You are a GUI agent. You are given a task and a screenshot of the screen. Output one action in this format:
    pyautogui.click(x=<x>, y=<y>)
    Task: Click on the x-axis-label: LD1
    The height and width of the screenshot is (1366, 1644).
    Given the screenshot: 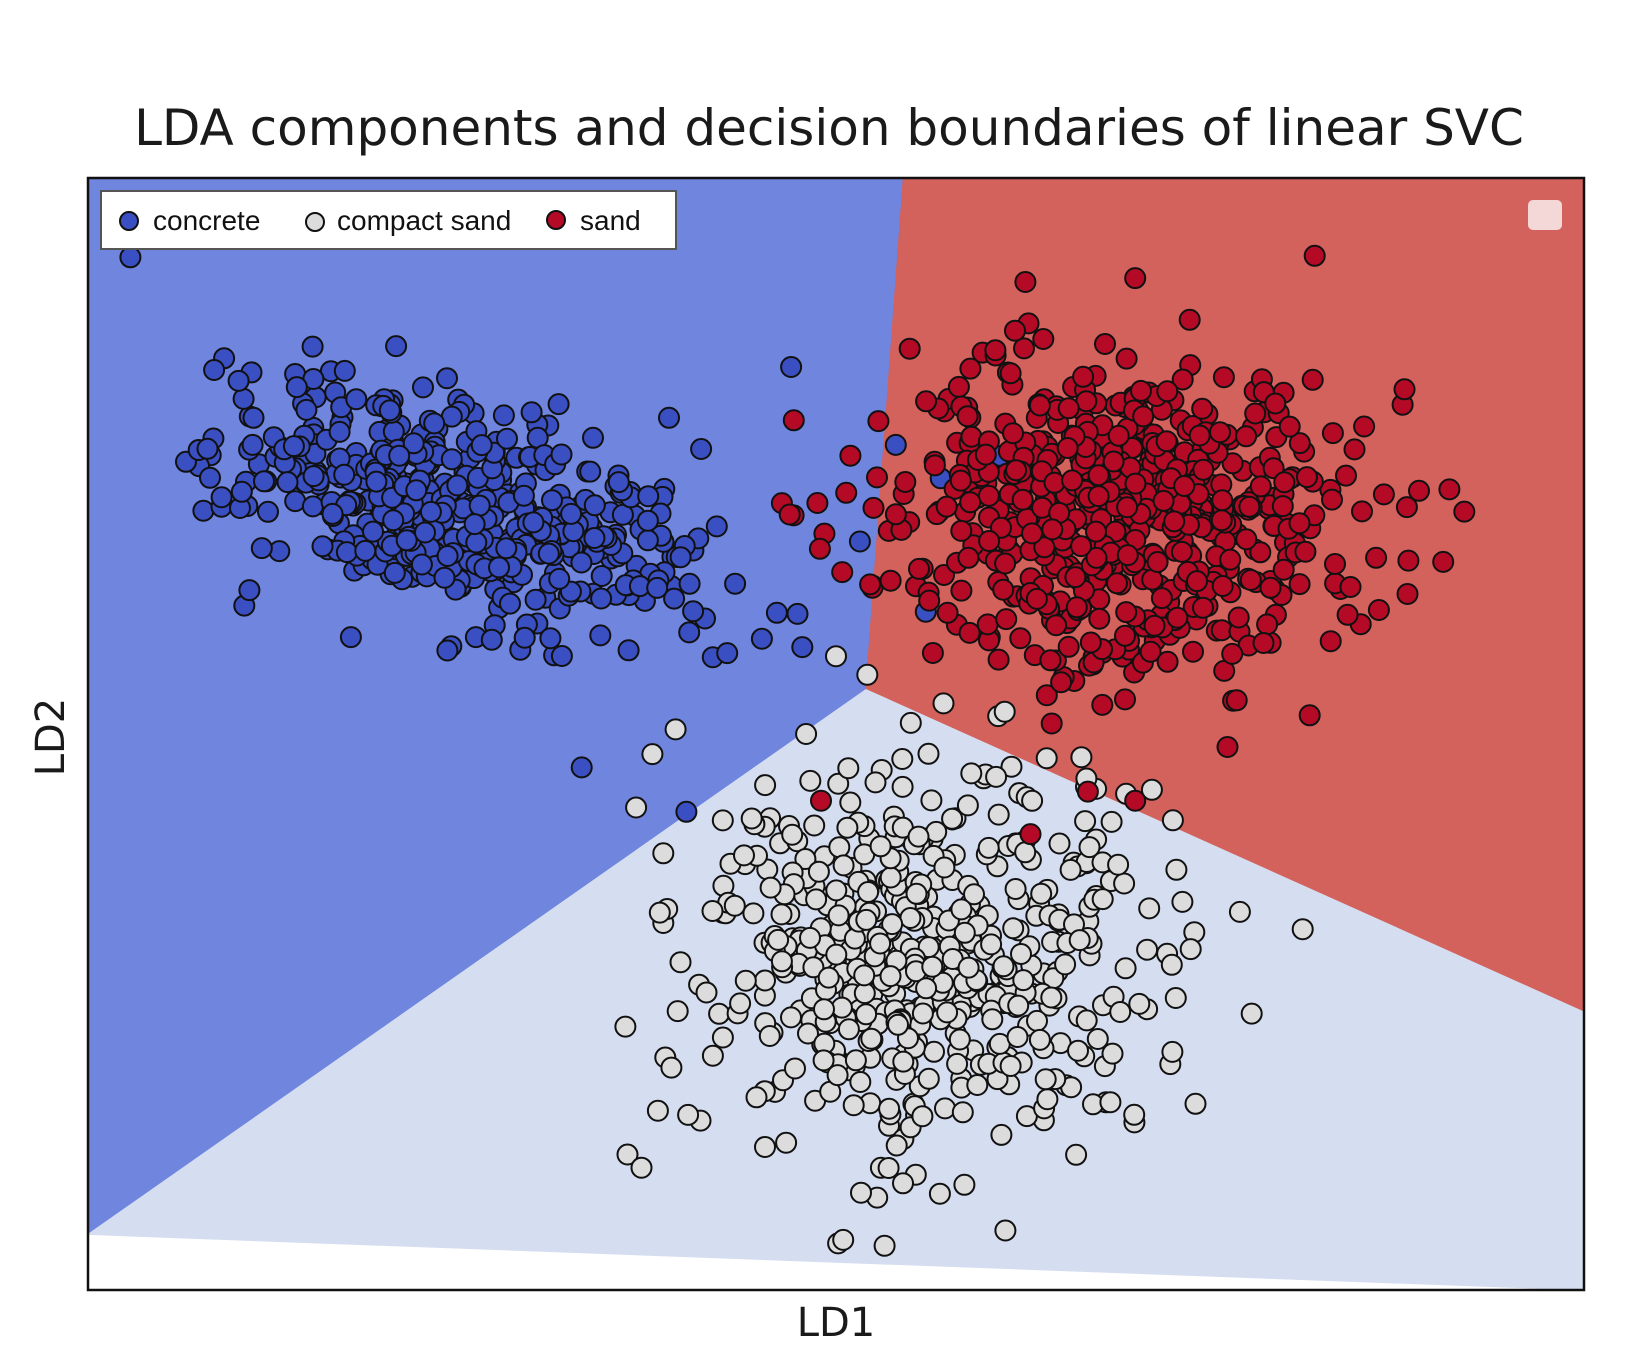 What is the action you would take?
    pyautogui.click(x=836, y=1323)
    